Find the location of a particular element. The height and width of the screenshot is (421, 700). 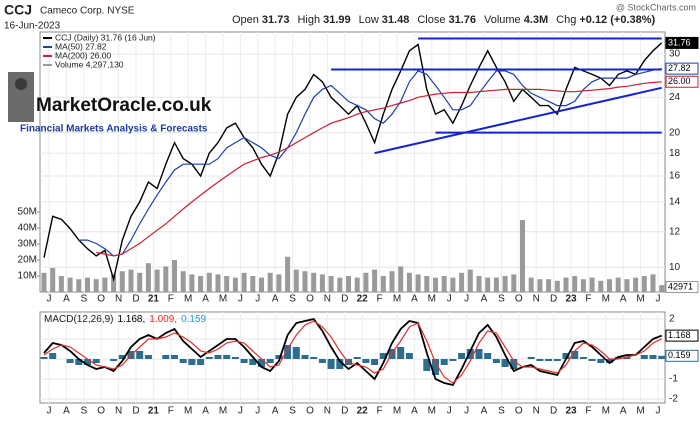

x-tick-label: O is located at coordinates (519, 299).